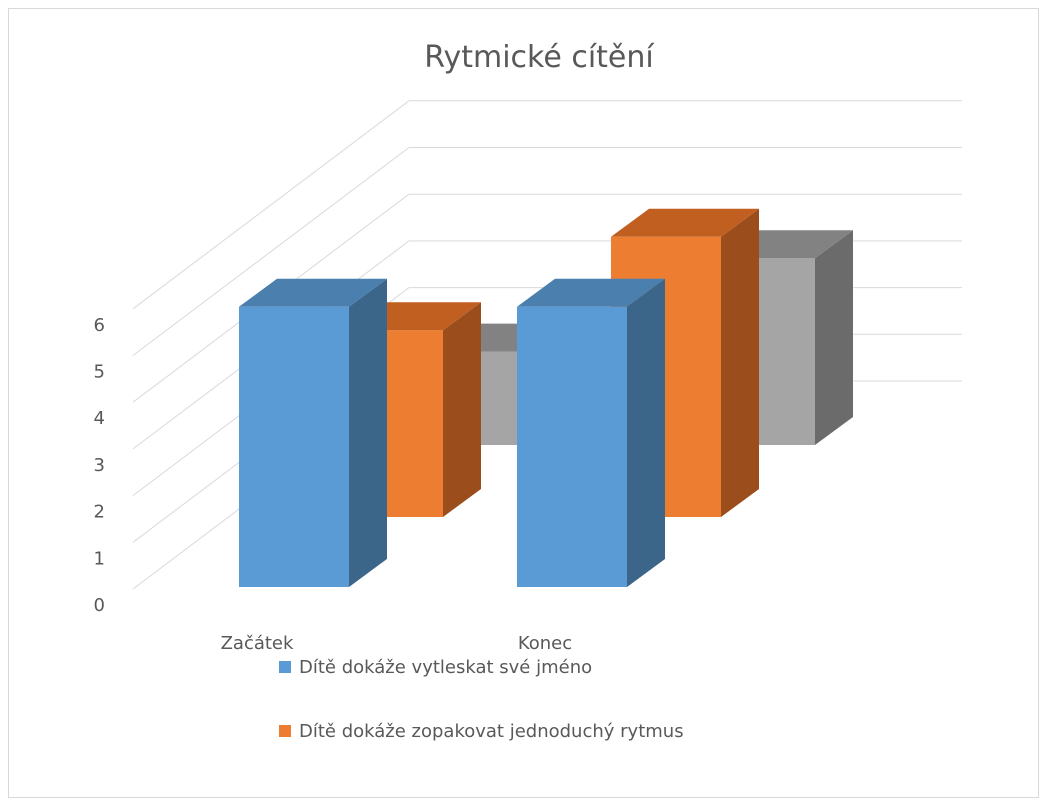 The height and width of the screenshot is (812, 1051). I want to click on y-tick-label: 5, so click(99, 372).